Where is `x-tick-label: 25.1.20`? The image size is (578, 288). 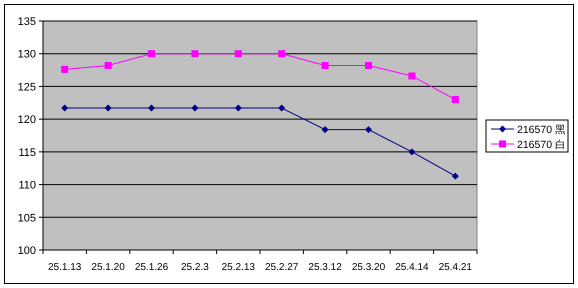 x-tick-label: 25.1.20 is located at coordinates (108, 267).